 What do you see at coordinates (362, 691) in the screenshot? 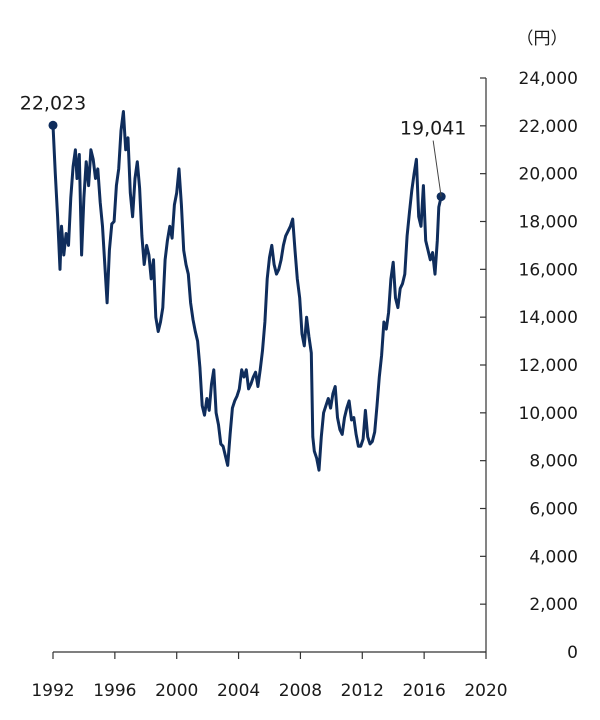
I see `x-tick-label: 2012` at bounding box center [362, 691].